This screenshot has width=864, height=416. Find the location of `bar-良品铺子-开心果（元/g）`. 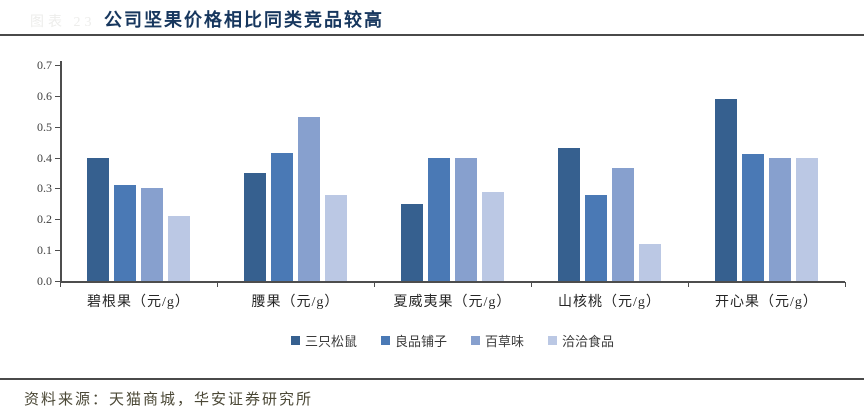

bar-良品铺子-开心果（元/g） is located at coordinates (753, 217).